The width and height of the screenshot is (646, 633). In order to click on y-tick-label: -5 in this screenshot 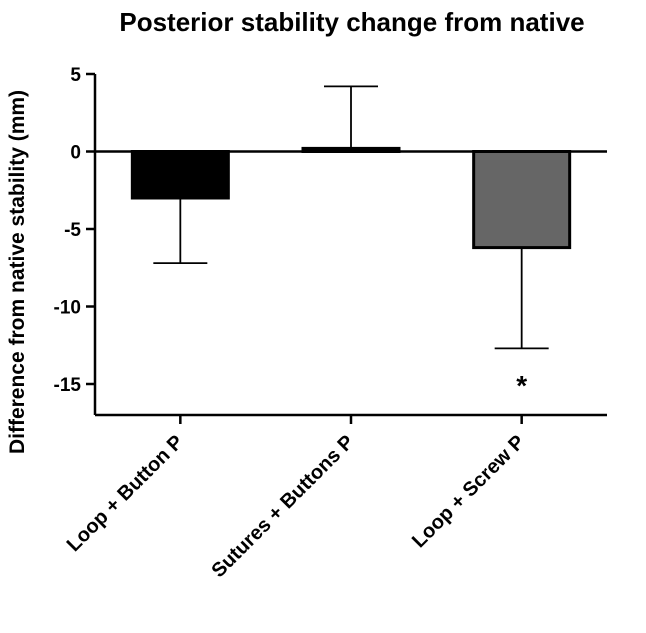, I will do `click(72, 230)`.